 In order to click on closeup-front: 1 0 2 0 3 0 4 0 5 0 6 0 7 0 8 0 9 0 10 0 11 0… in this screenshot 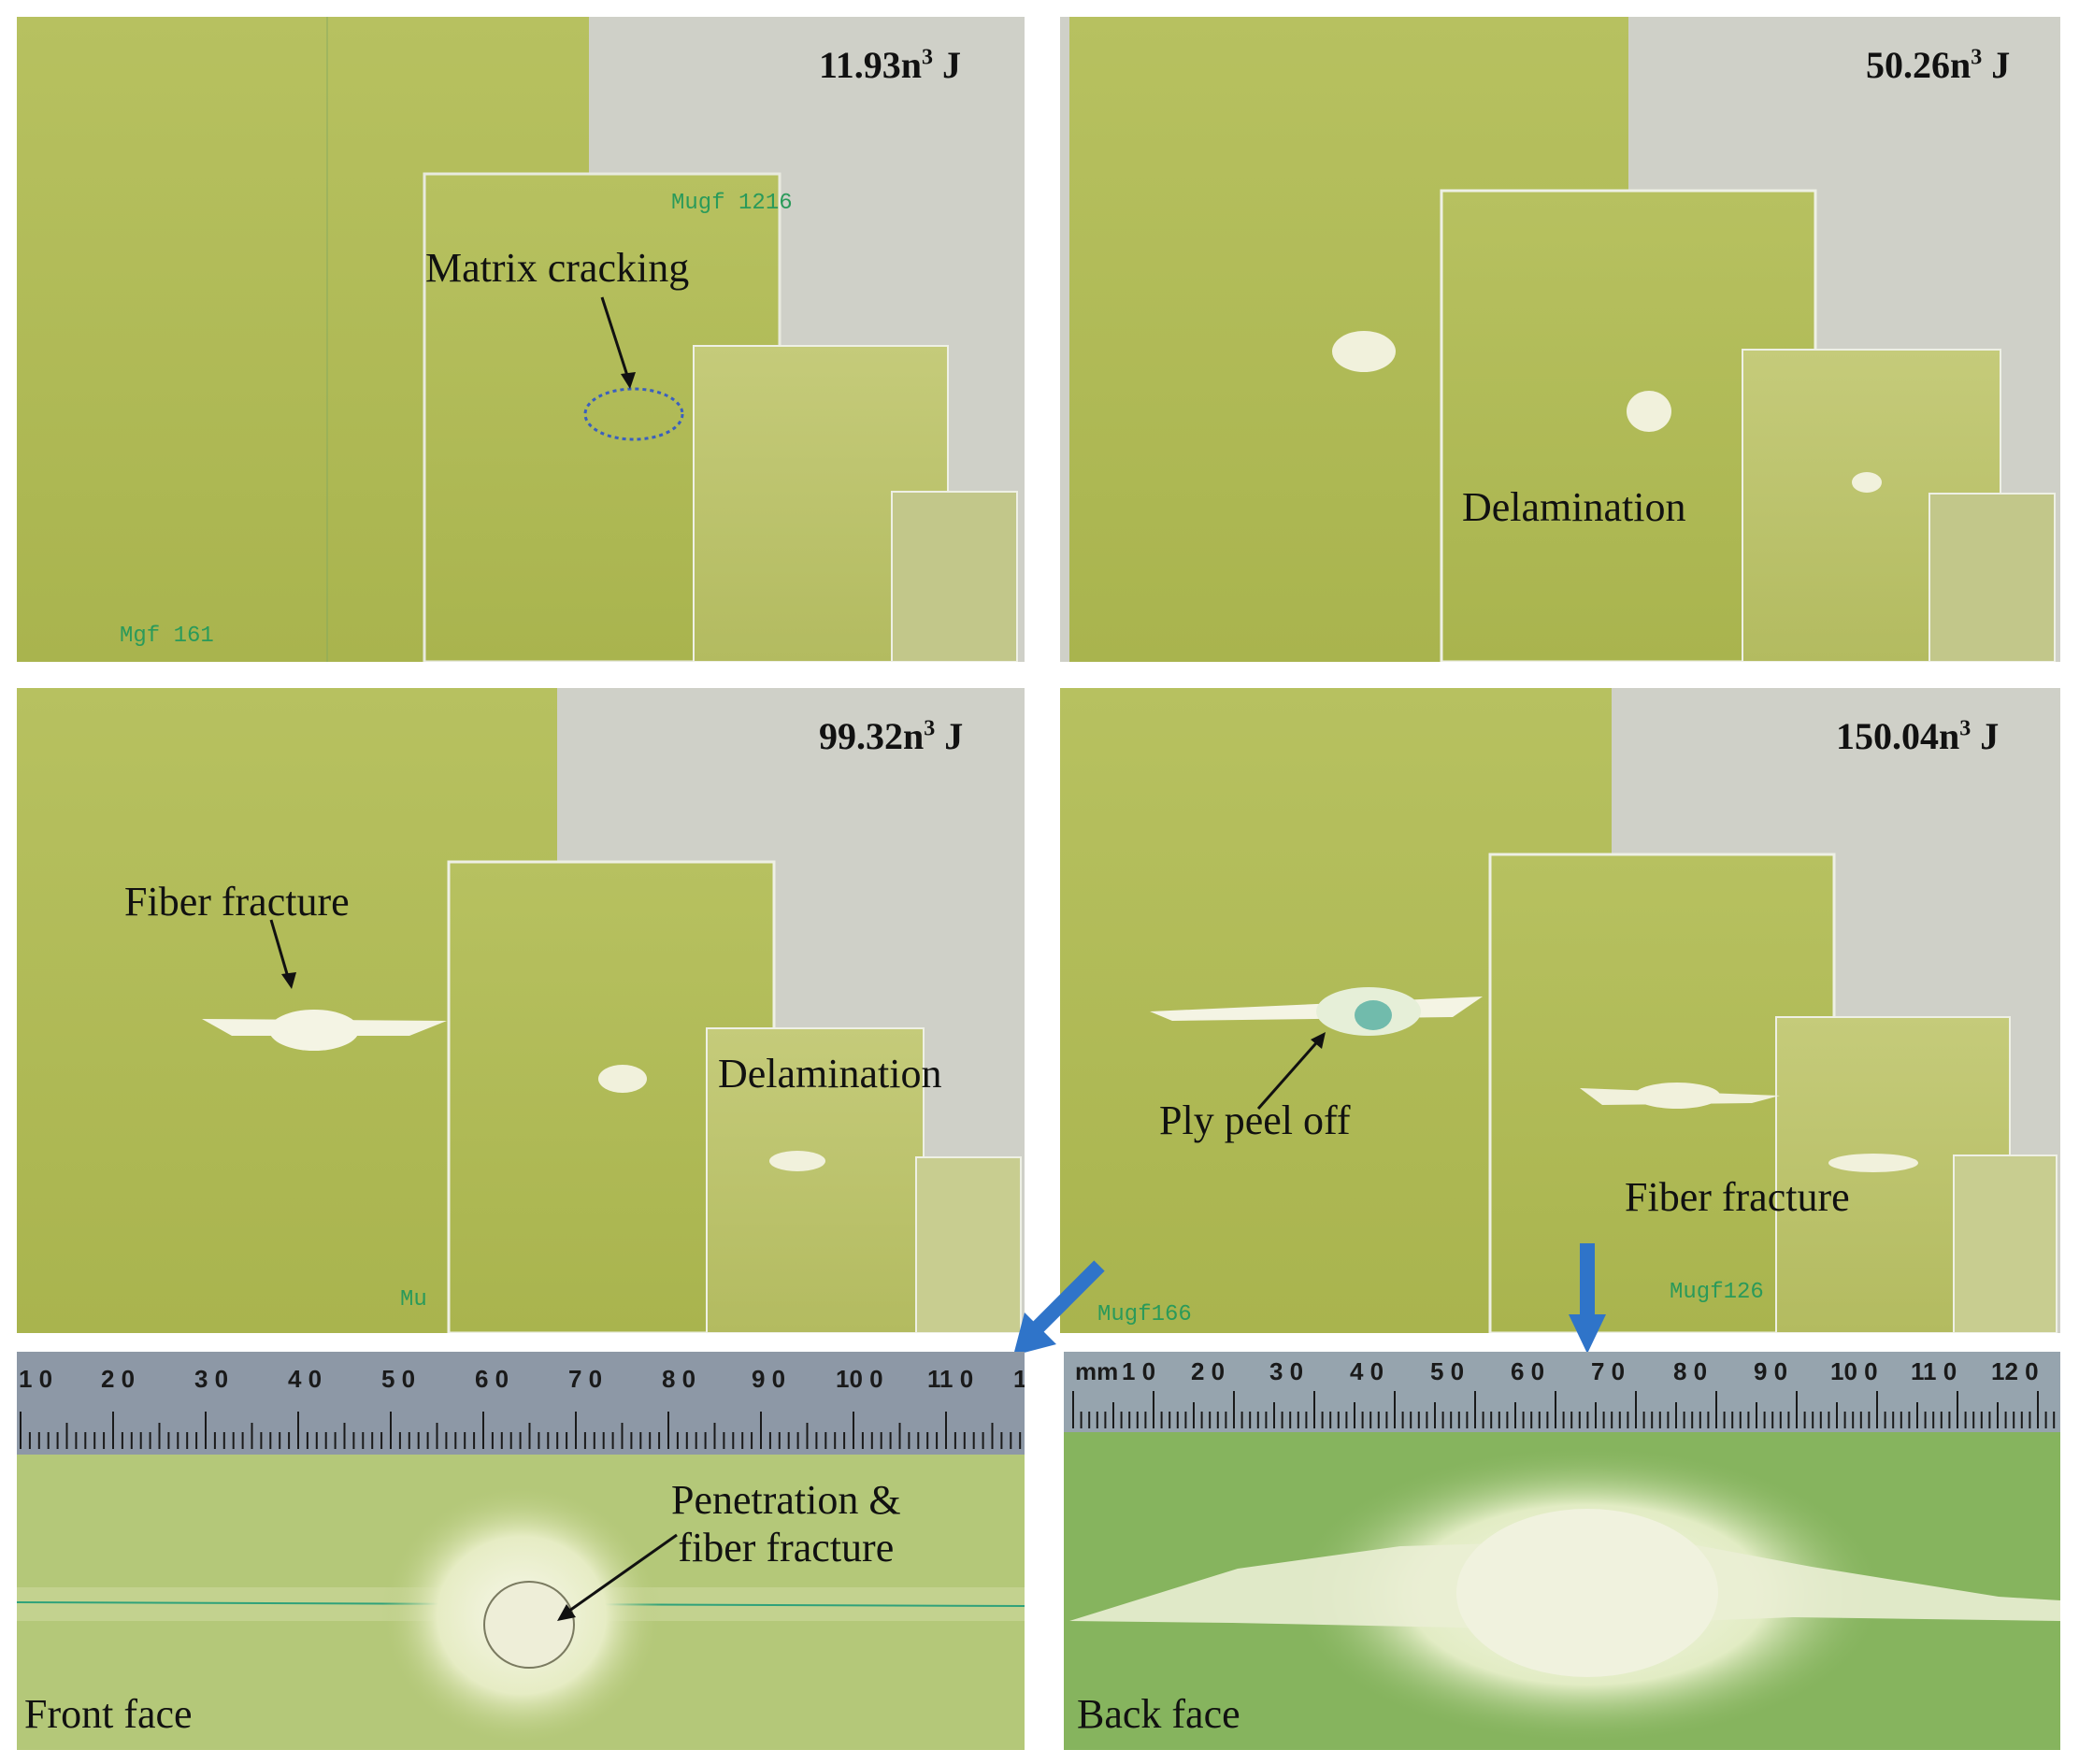, I will do `click(521, 1551)`.